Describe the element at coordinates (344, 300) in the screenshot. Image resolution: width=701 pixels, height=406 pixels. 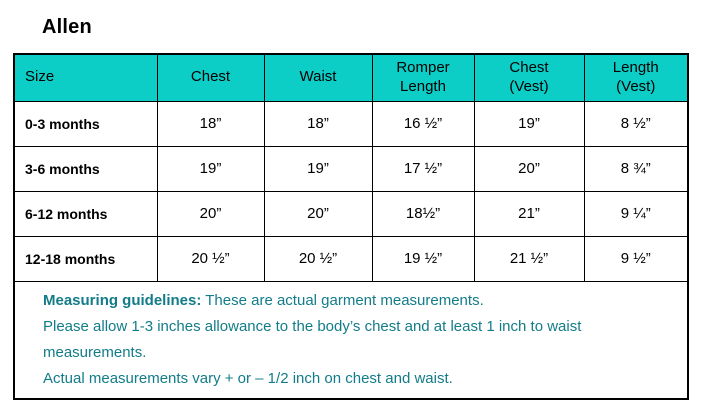
I see `guidelines-text: These are actual garment measurements.` at that location.